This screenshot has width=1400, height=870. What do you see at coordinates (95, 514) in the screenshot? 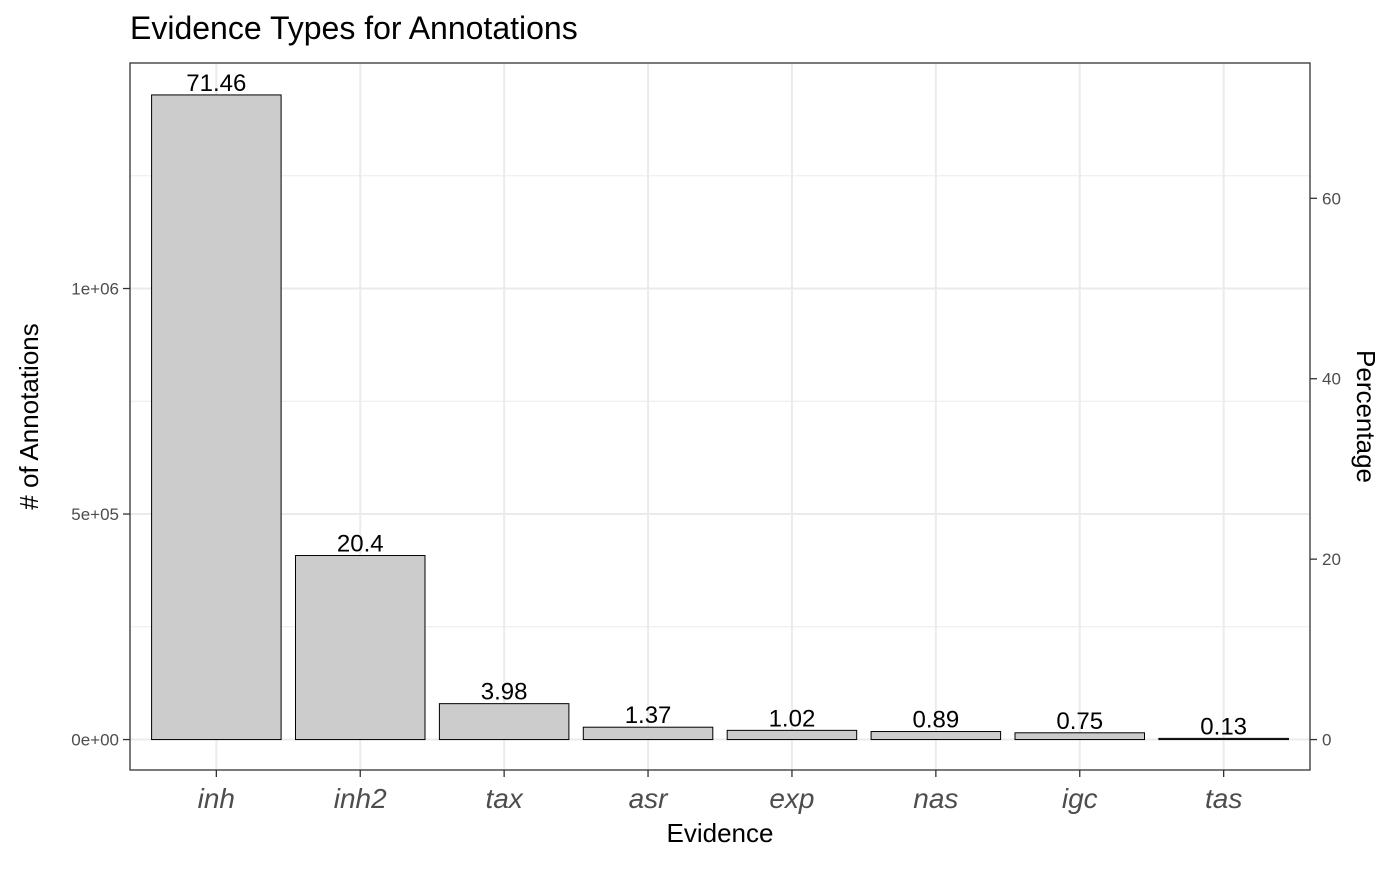
I see `y-tick-label: 5e+05` at bounding box center [95, 514].